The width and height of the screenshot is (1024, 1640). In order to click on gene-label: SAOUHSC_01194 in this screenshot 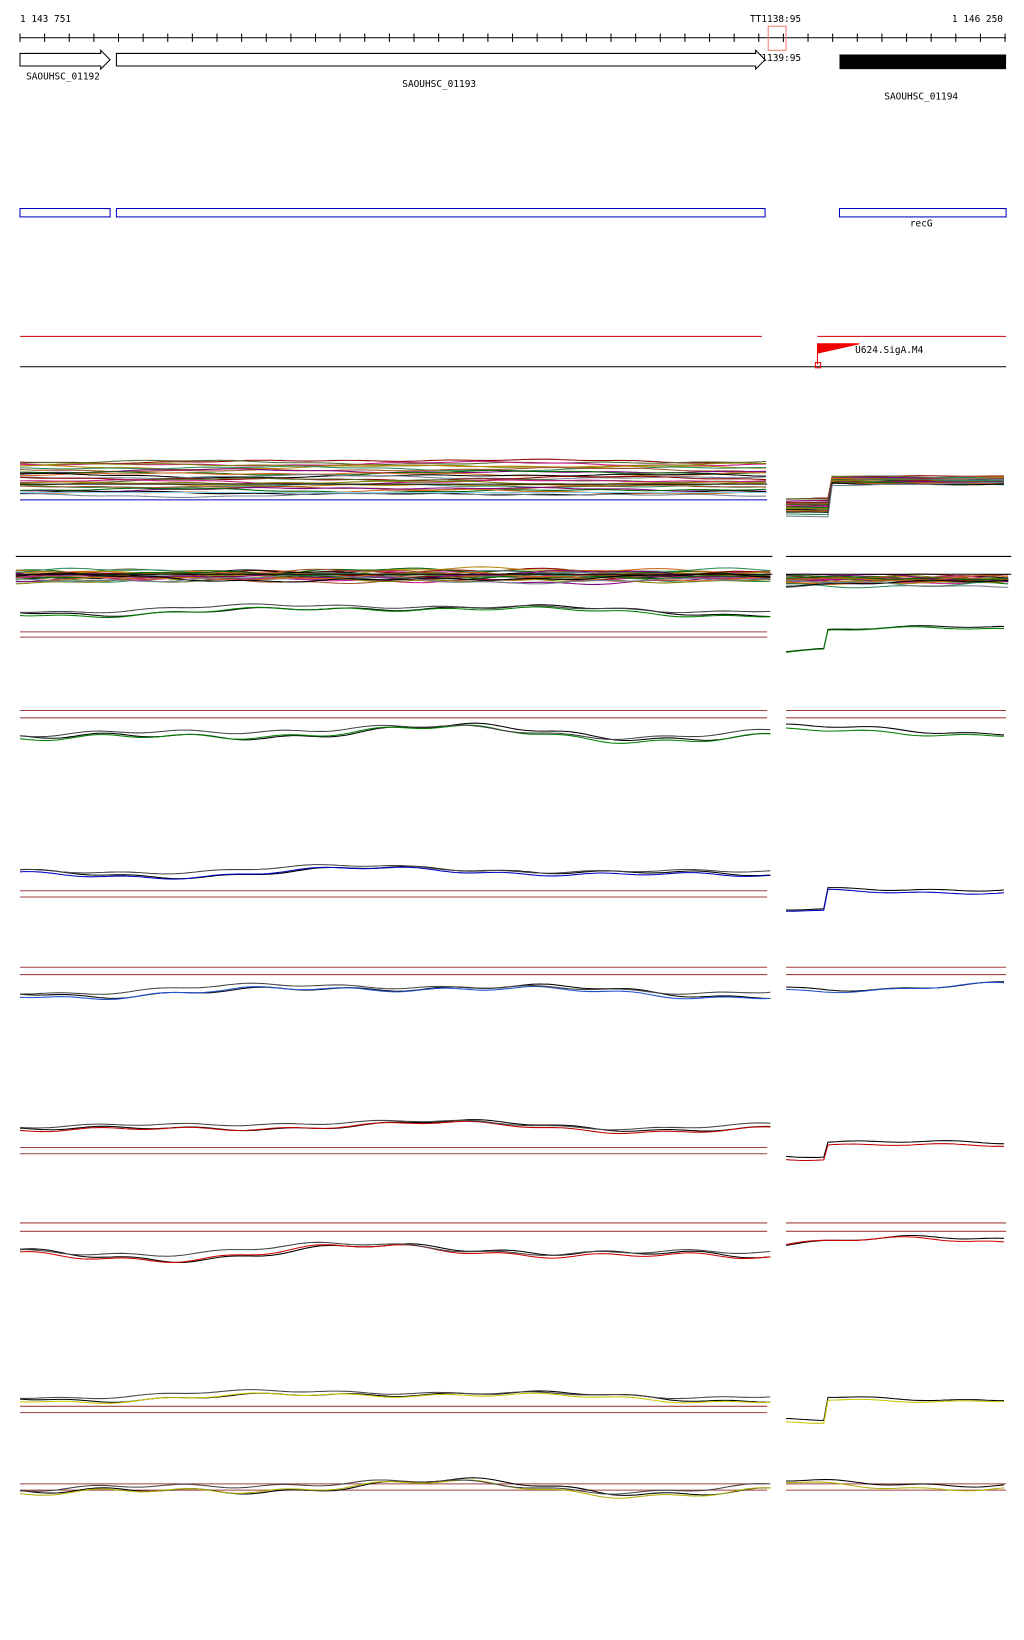, I will do `click(921, 97)`.